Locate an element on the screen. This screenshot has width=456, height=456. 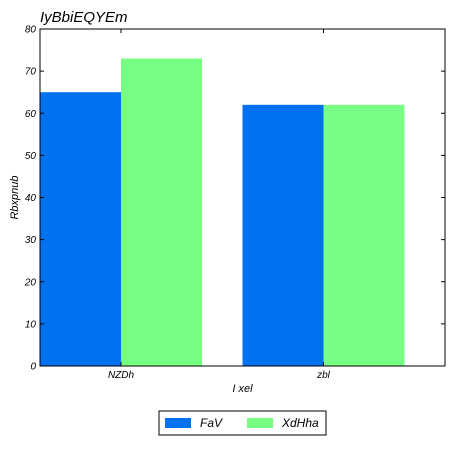
y-tick-label: 30 is located at coordinates (31, 240).